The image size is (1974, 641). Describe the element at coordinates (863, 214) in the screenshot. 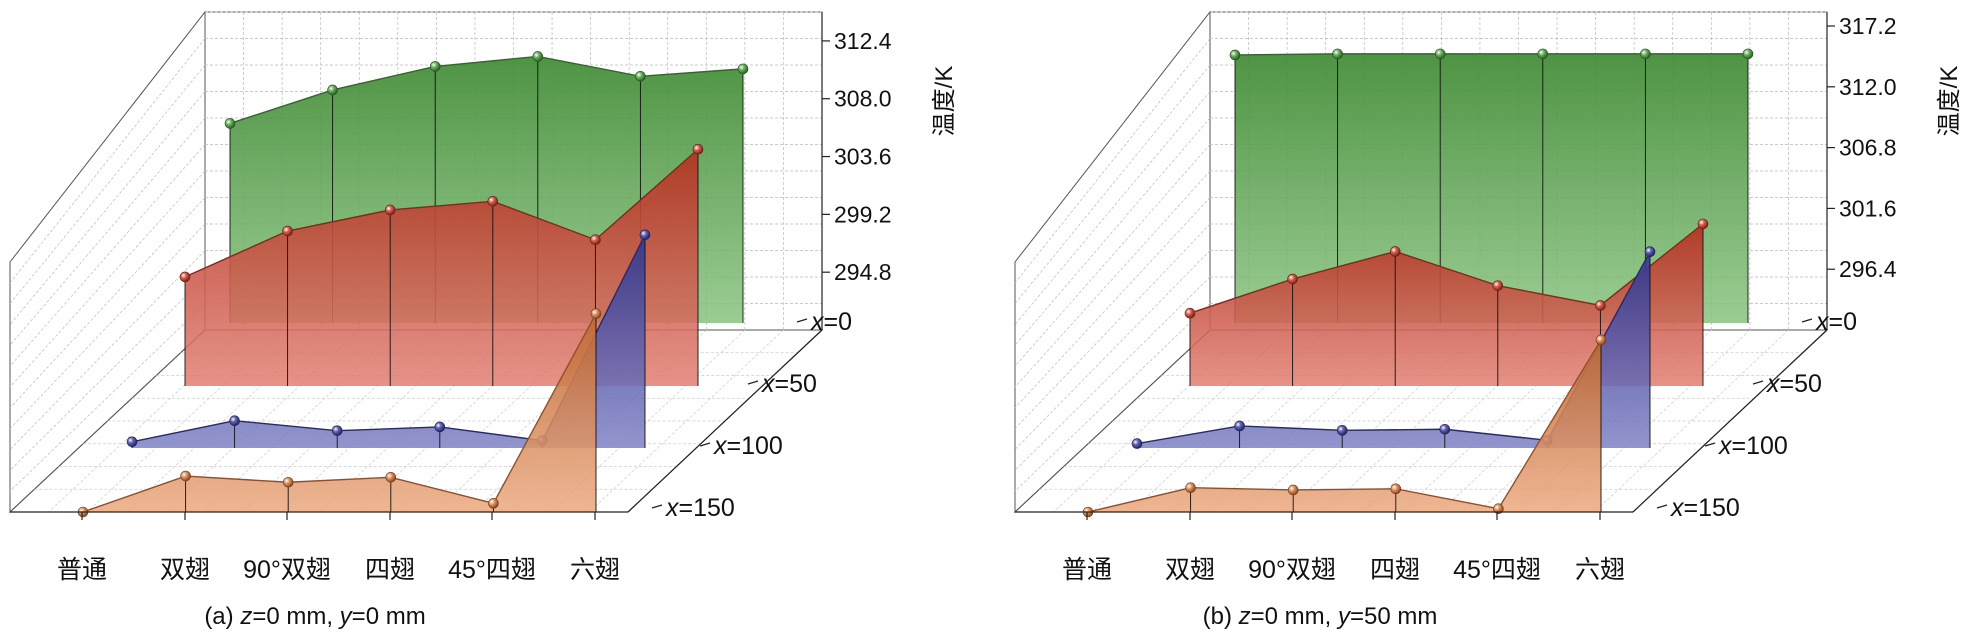

I see `z-tick-label: 299.2` at that location.